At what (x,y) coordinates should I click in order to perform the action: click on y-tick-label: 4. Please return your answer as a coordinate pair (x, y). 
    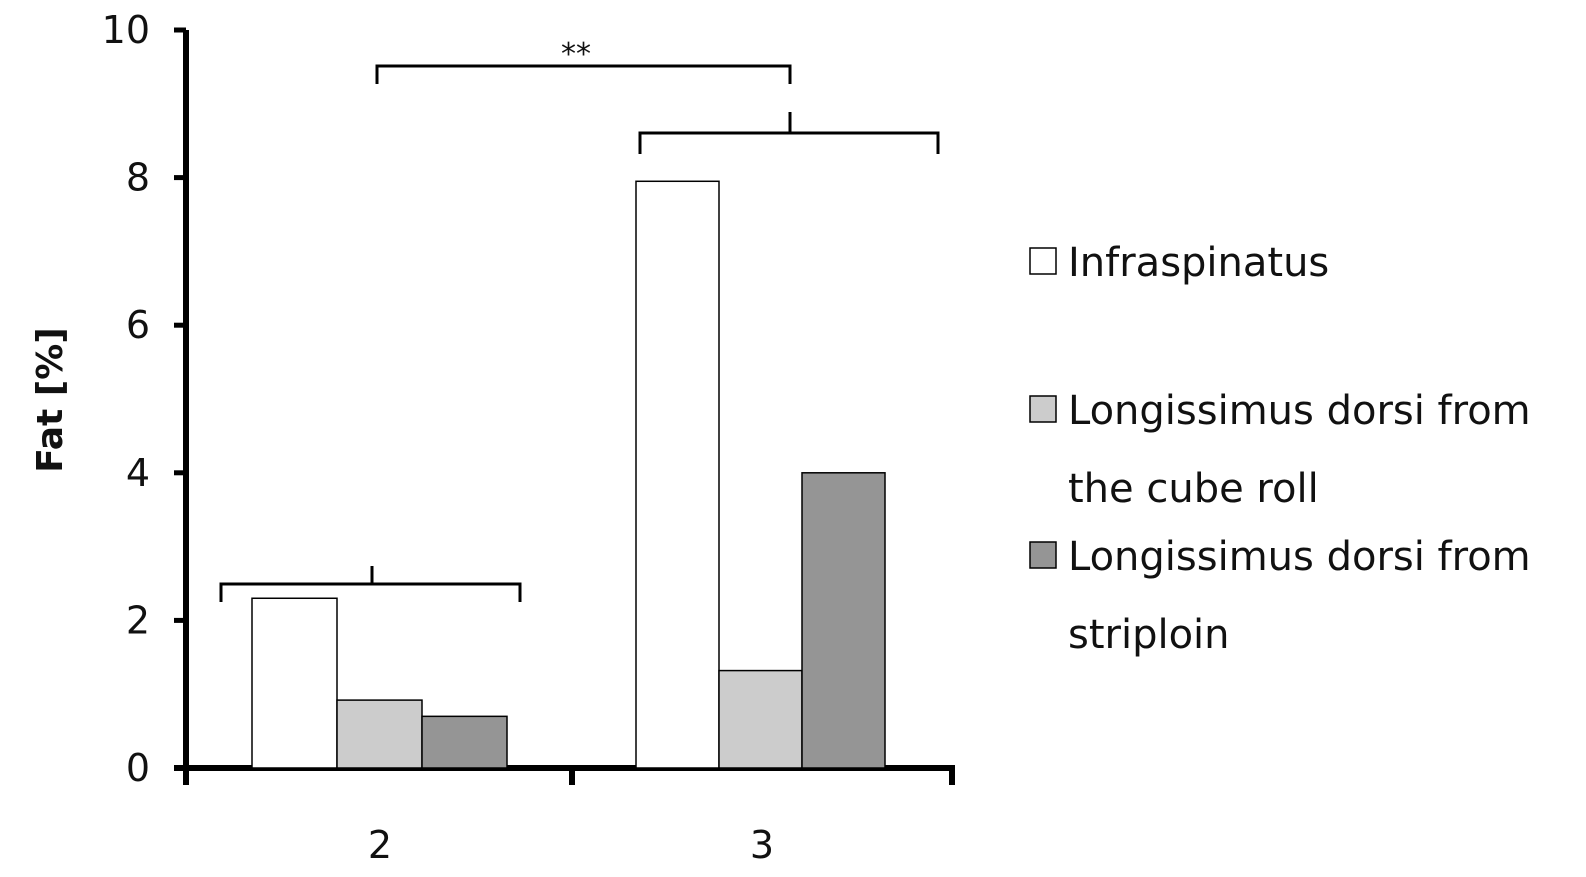
    Looking at the image, I should click on (138, 473).